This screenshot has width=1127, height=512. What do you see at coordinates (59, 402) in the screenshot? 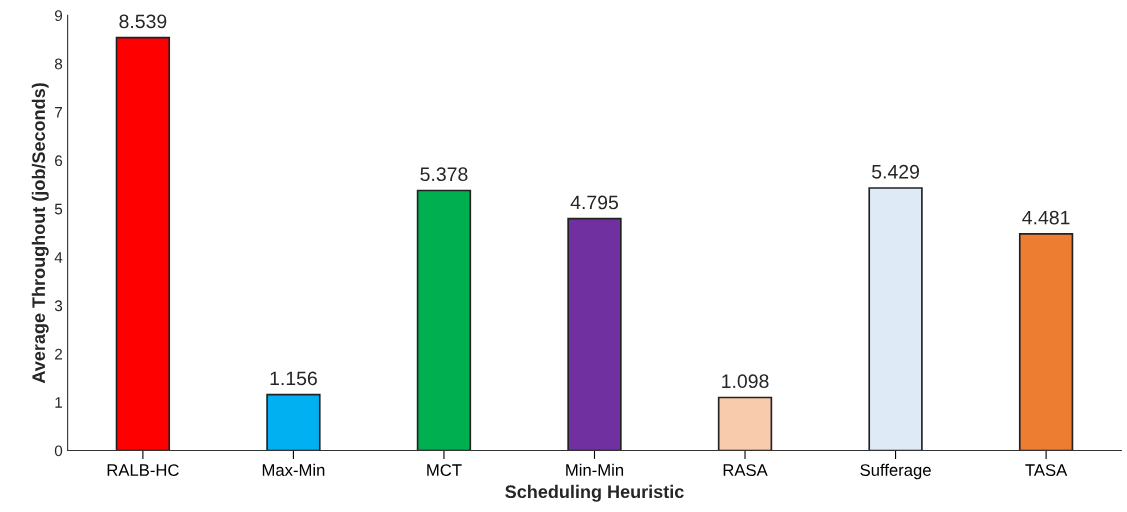
I see `y-tick-label: 1` at bounding box center [59, 402].